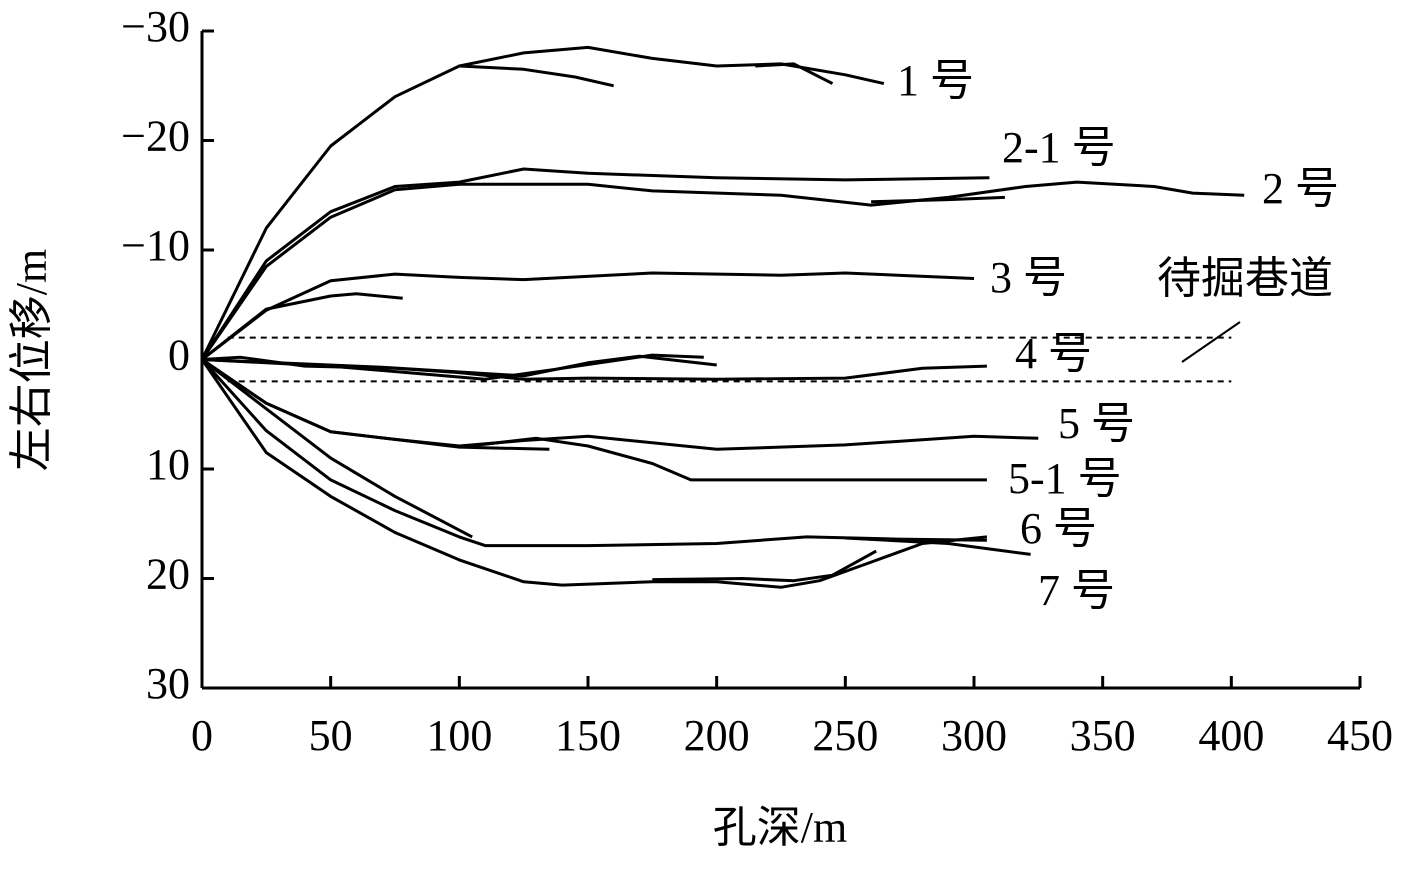 The height and width of the screenshot is (871, 1405). I want to click on annotation-leader, so click(1211, 342).